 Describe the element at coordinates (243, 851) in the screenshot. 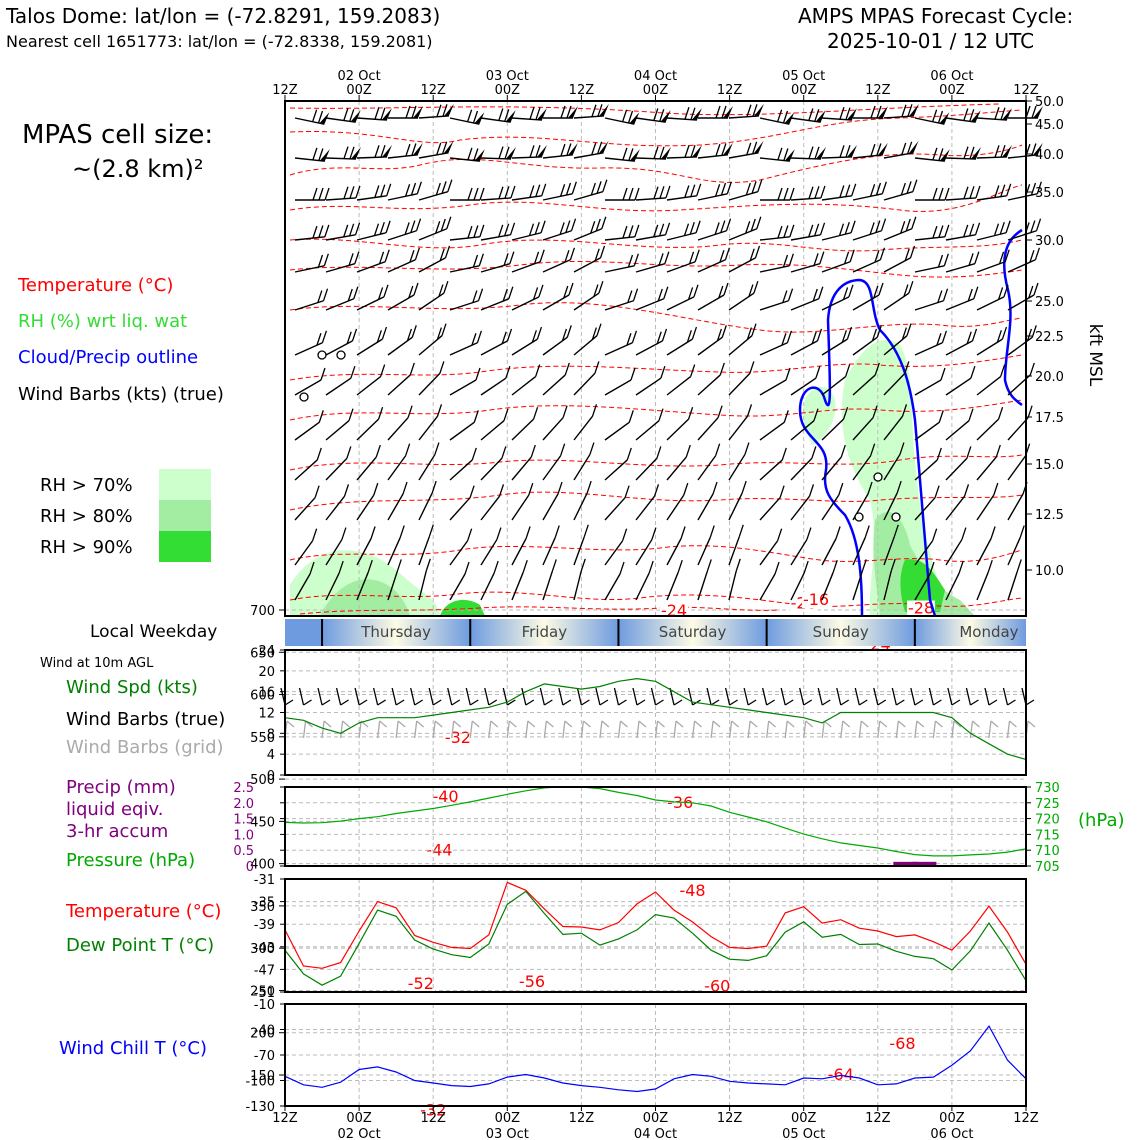

I see `precip-ytick-label: 0.5` at that location.